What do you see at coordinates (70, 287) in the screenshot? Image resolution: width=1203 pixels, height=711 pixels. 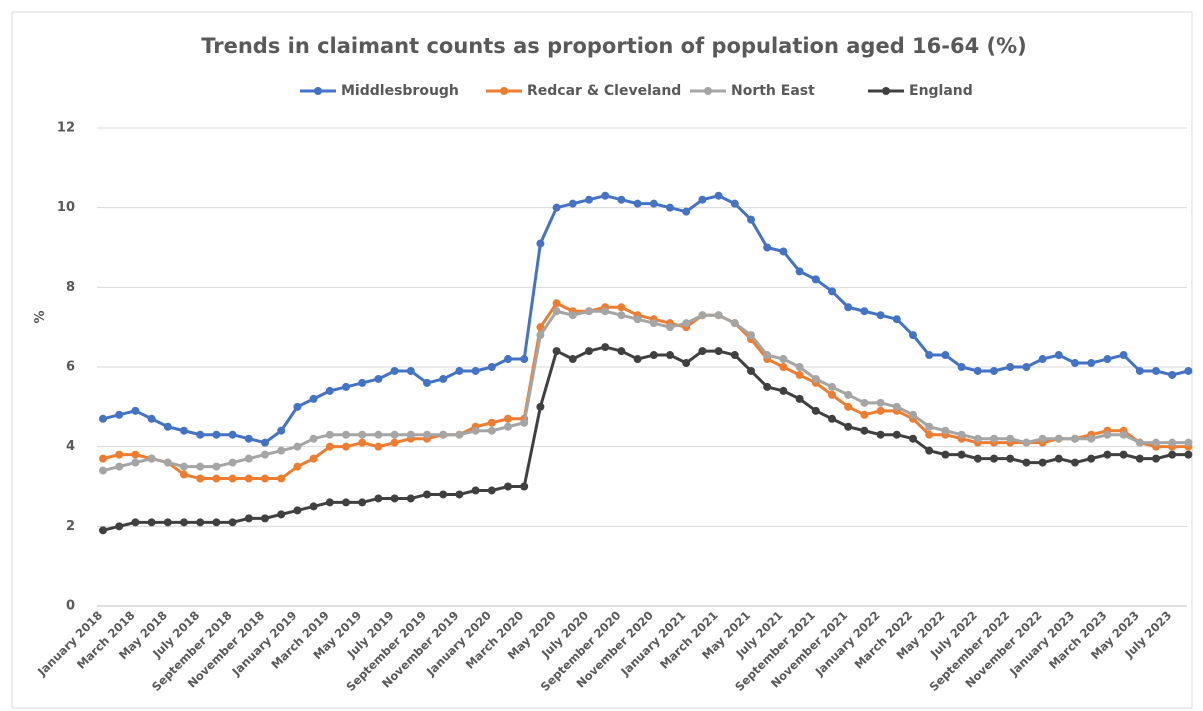 I see `y-tick-label: 8` at bounding box center [70, 287].